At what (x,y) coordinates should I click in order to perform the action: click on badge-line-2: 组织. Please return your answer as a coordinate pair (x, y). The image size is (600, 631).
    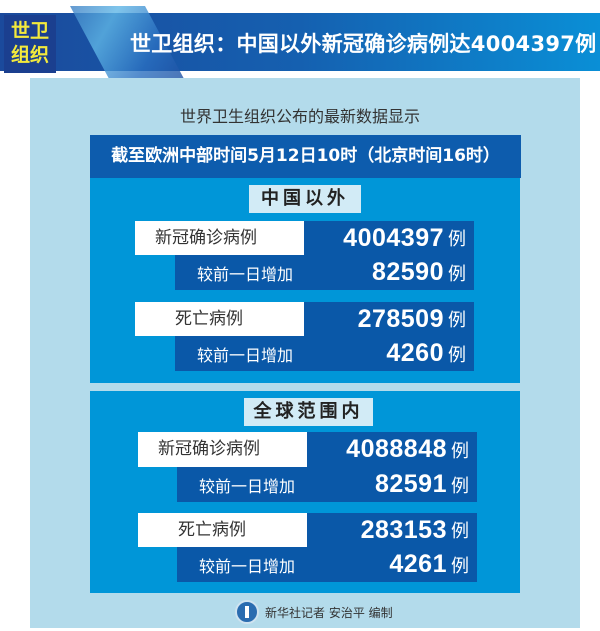
    Looking at the image, I should click on (29, 55).